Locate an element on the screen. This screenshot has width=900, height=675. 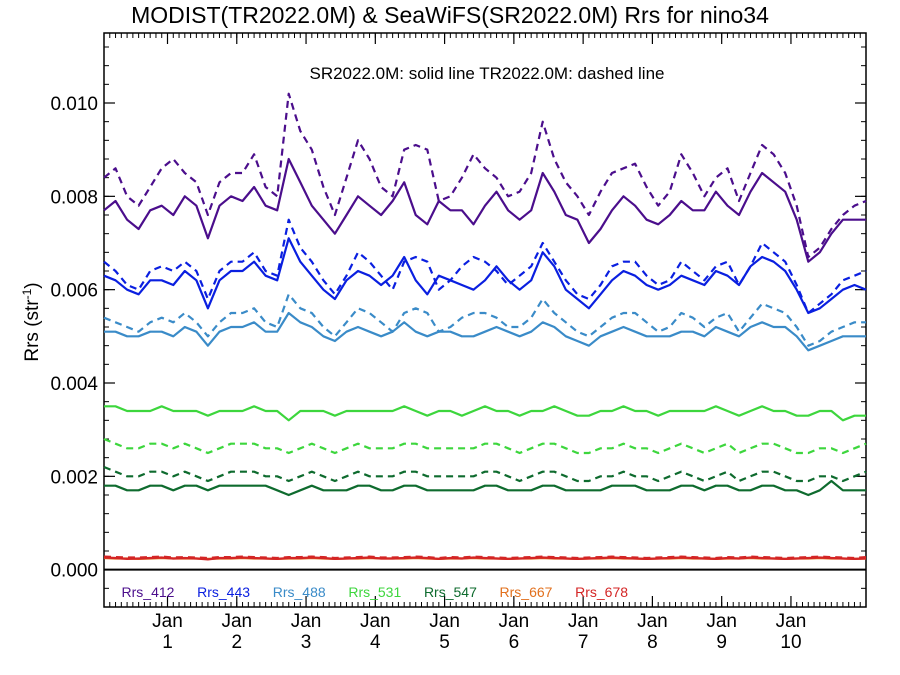
series-line-rrs-488-dashed is located at coordinates (484, 320).